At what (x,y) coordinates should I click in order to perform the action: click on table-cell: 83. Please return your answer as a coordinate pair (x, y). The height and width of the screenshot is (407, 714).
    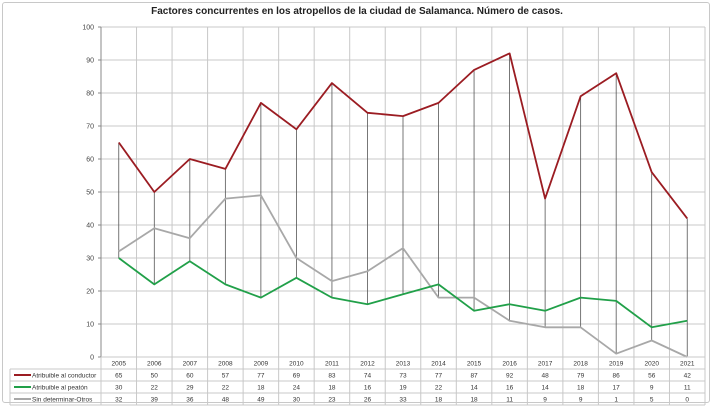
    Looking at the image, I should click on (332, 376).